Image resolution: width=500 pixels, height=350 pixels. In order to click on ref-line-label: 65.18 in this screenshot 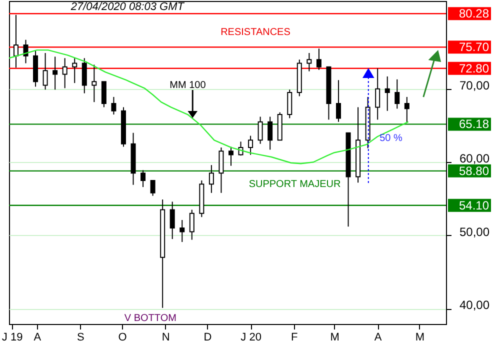, I will do `click(474, 124)`.